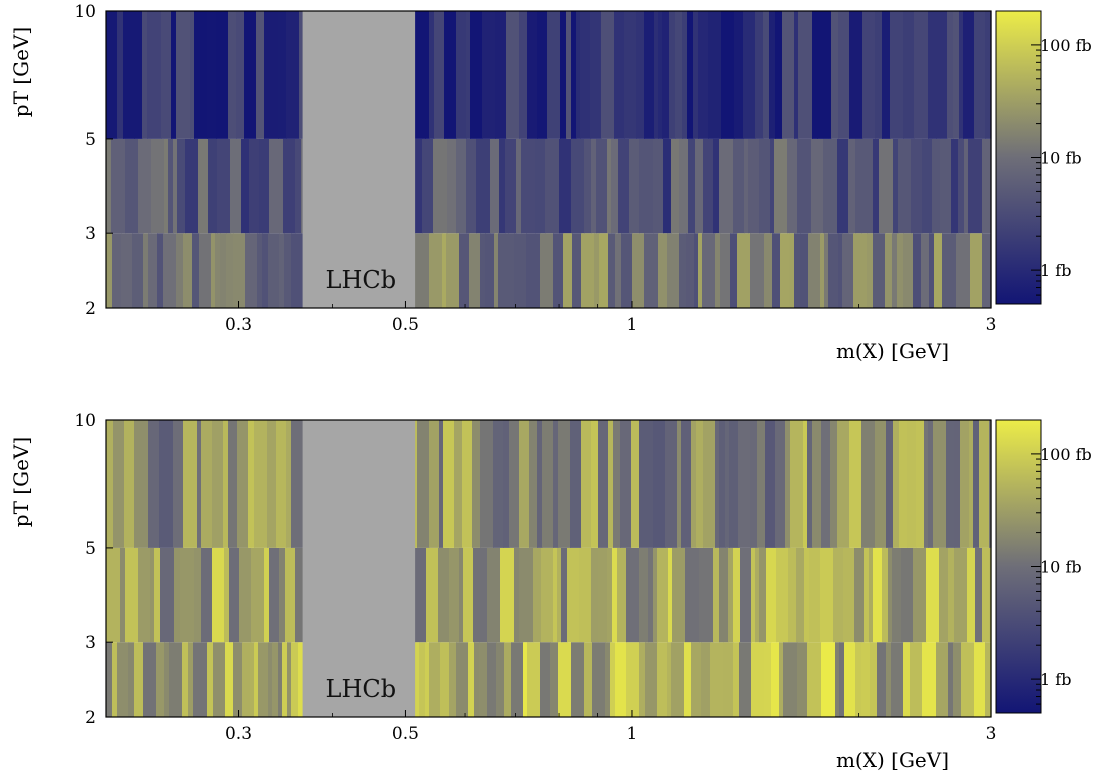 The image size is (1113, 774). I want to click on y-tick-label: 2, so click(90, 718).